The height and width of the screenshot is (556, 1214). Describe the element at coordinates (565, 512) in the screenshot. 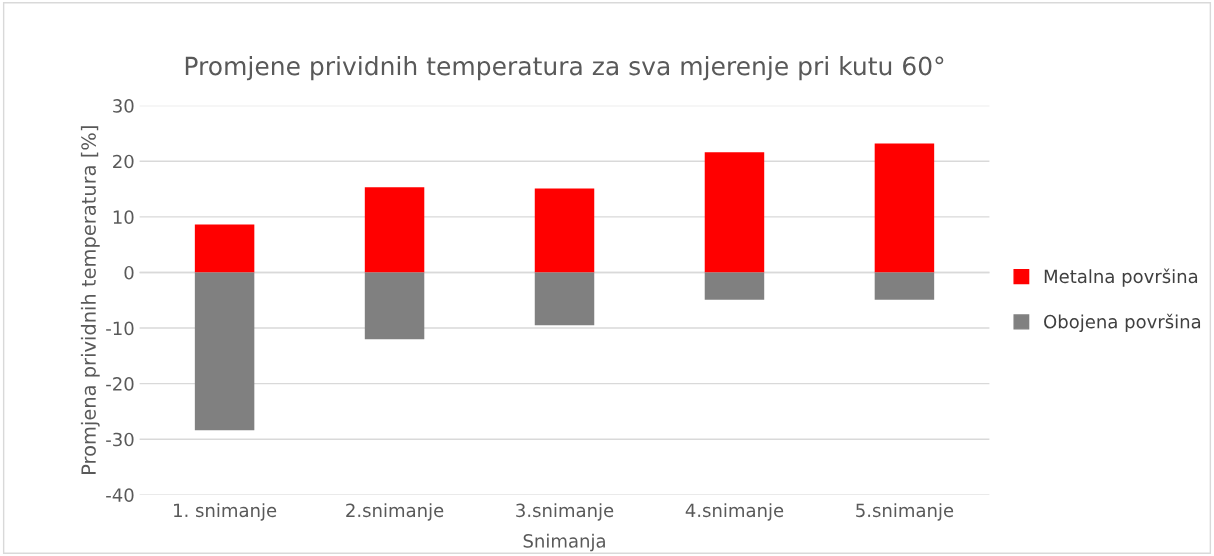

I see `x-tick-label: 3.snimanje` at that location.